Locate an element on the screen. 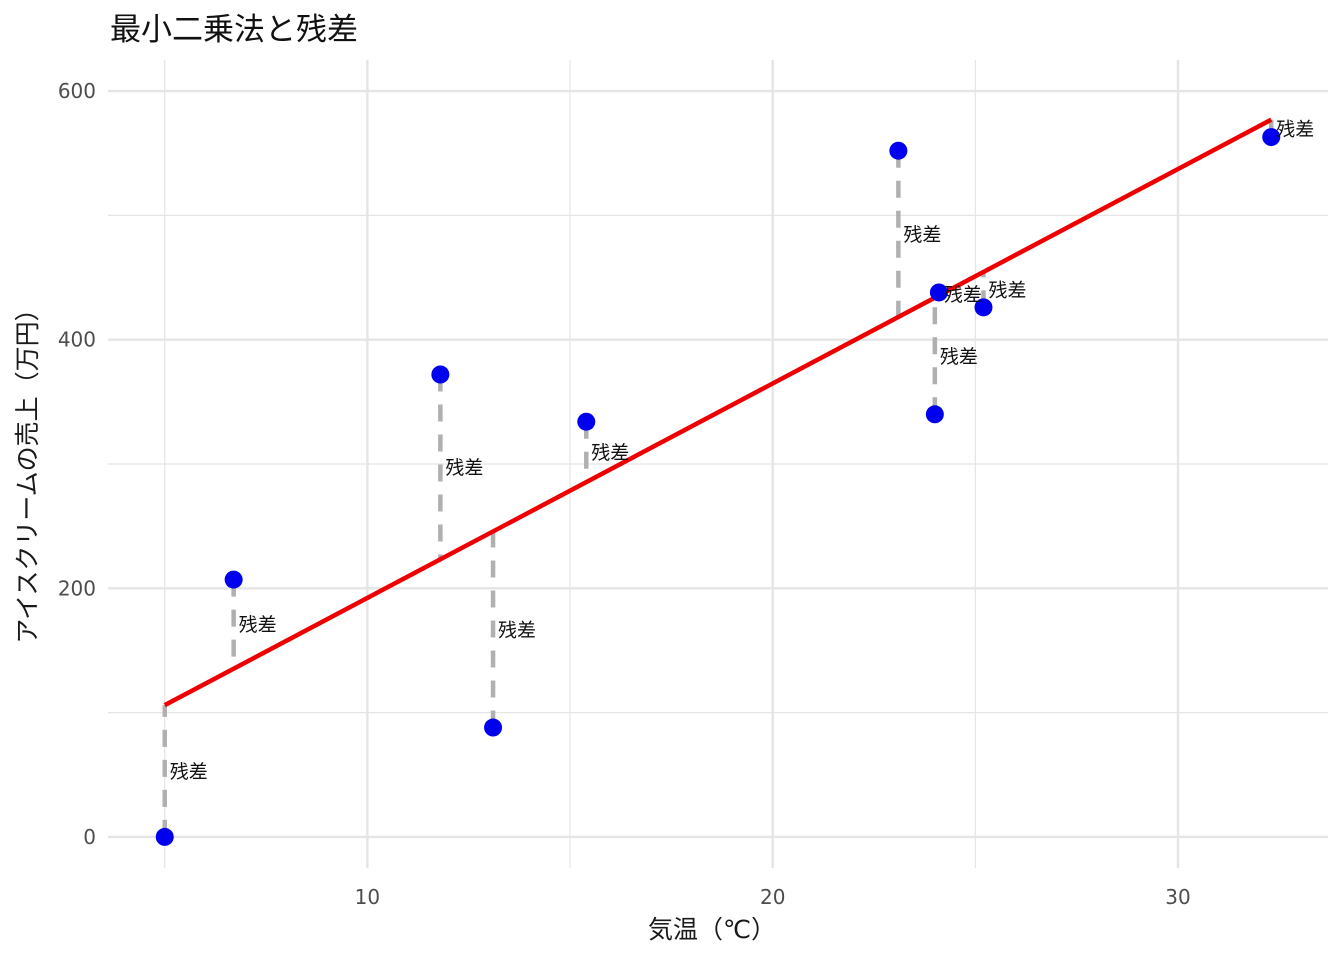 The width and height of the screenshot is (1344, 960). y-tick-label: 0 is located at coordinates (89, 837).